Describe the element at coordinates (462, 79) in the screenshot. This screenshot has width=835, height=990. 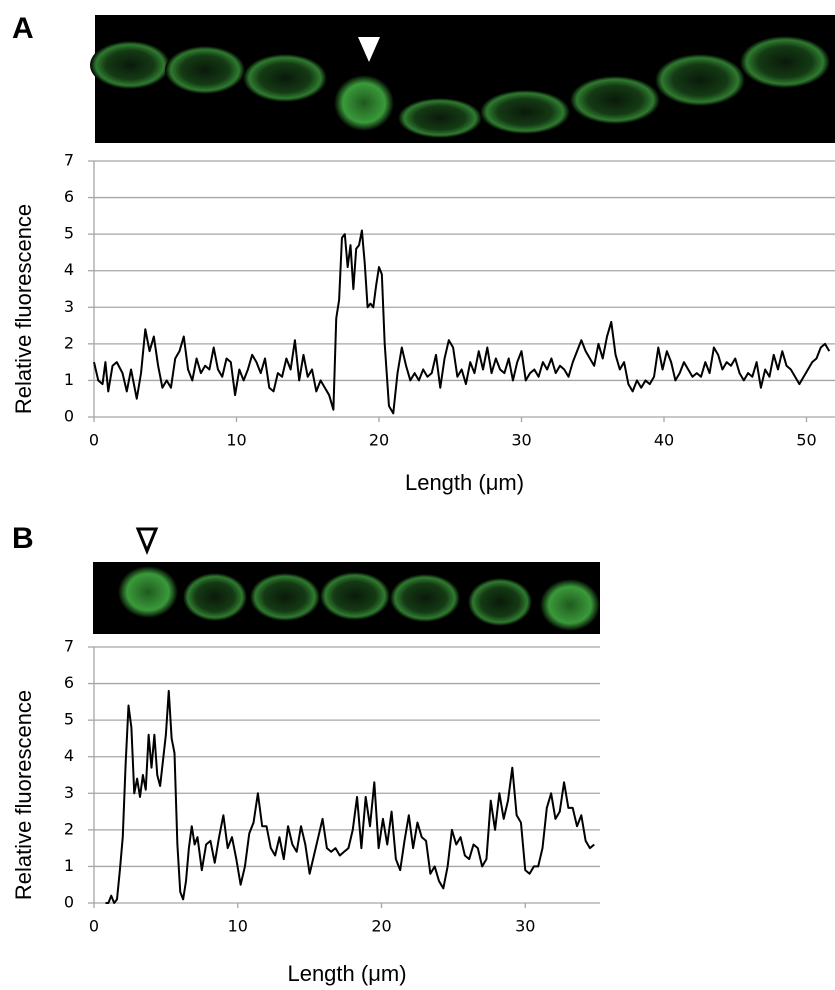
I see `micrograph-a` at that location.